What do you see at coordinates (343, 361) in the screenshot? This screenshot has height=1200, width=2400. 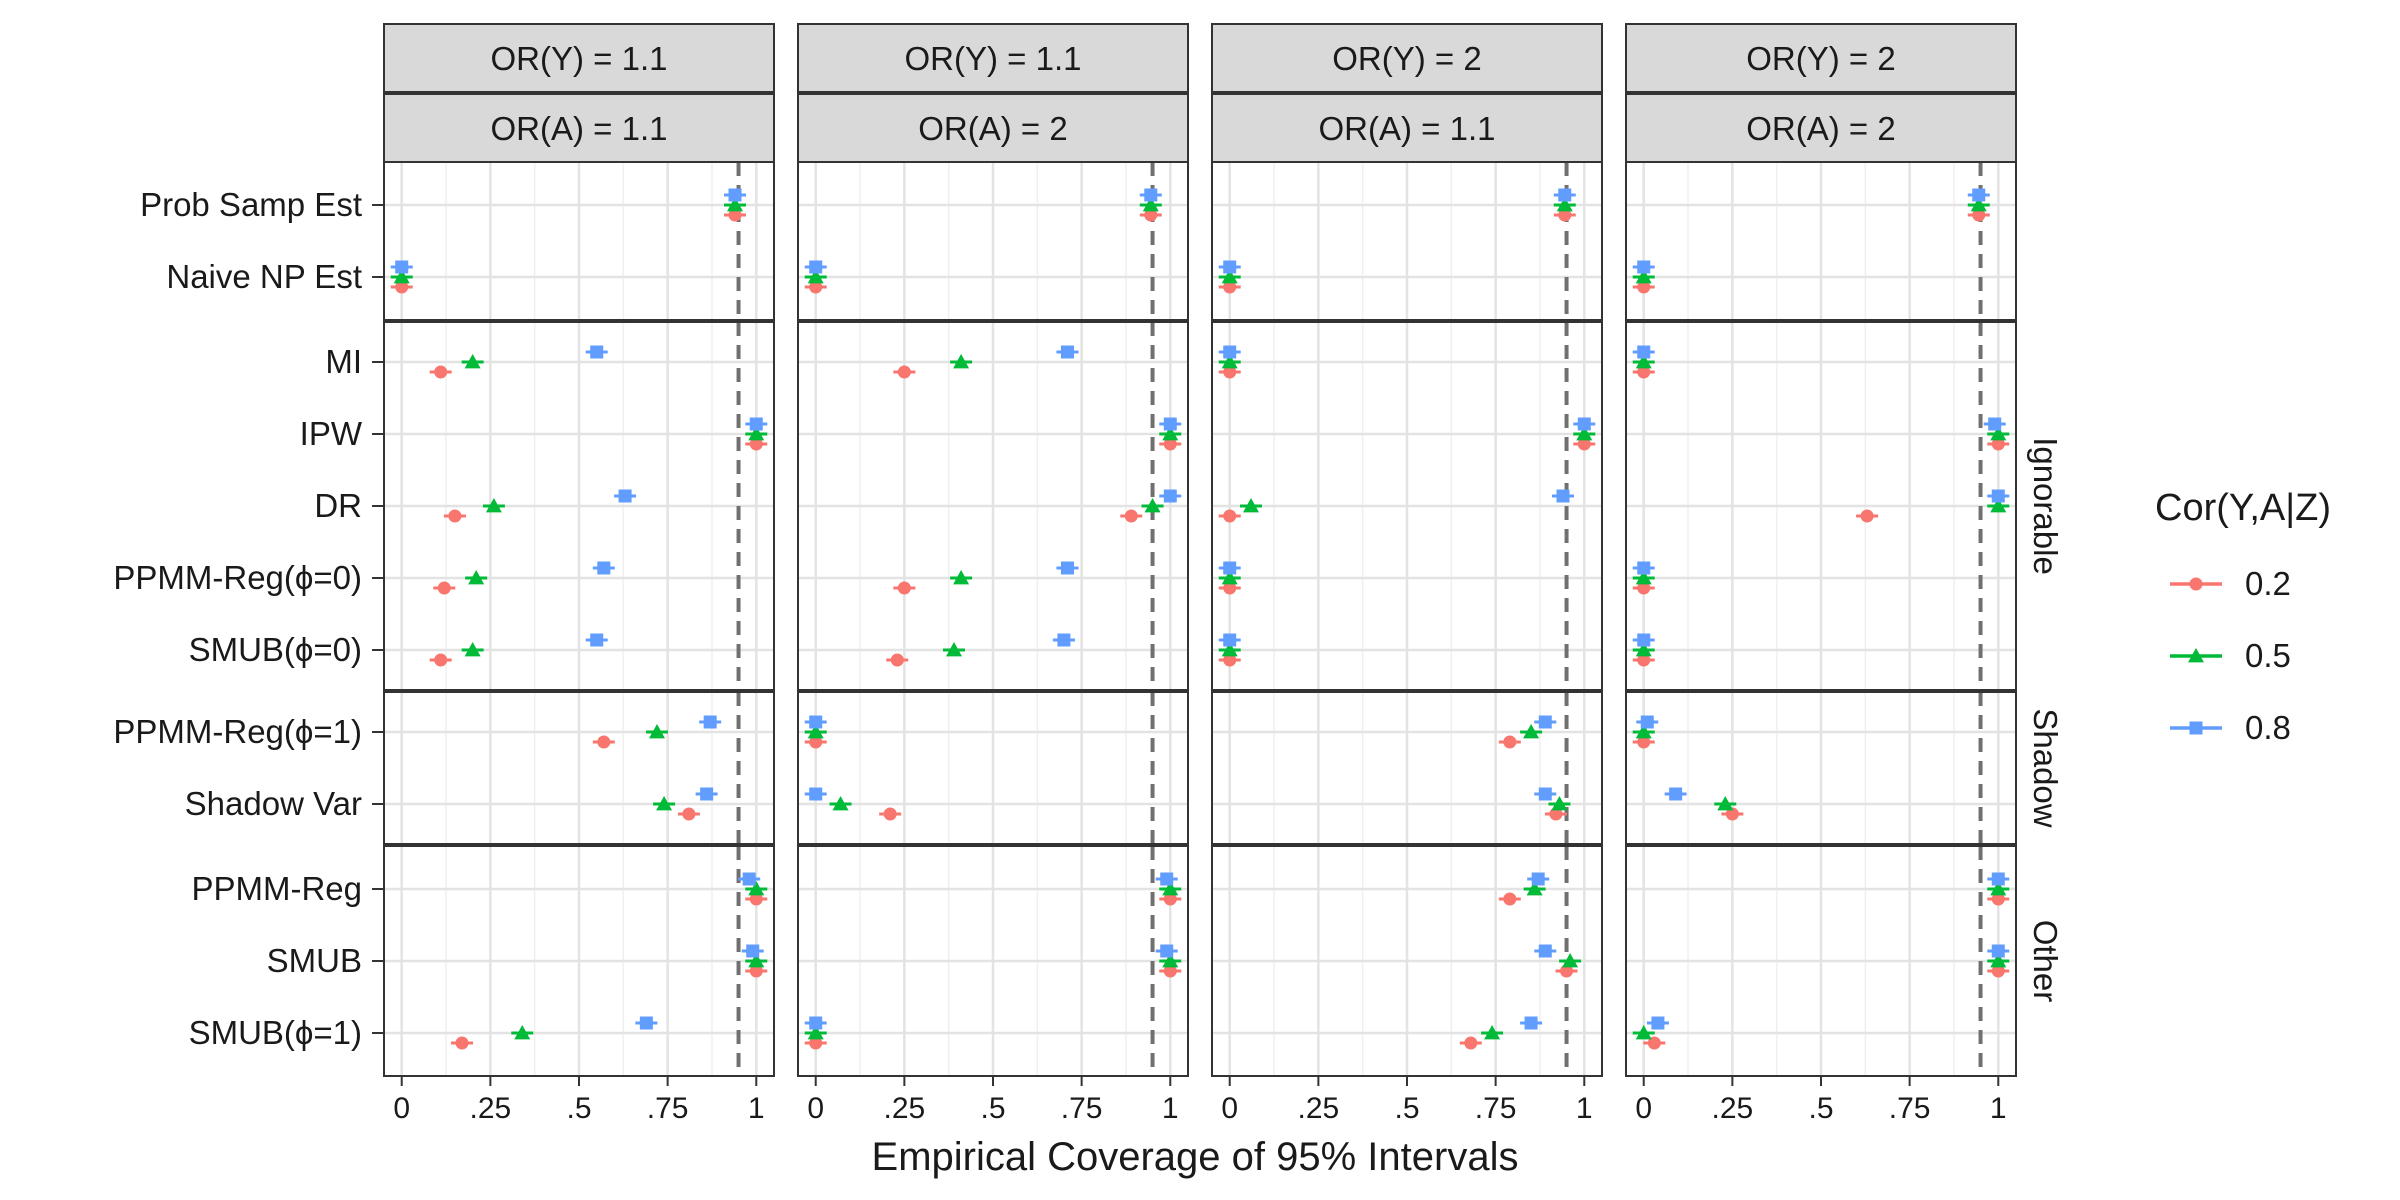 I see `method-label: MI` at bounding box center [343, 361].